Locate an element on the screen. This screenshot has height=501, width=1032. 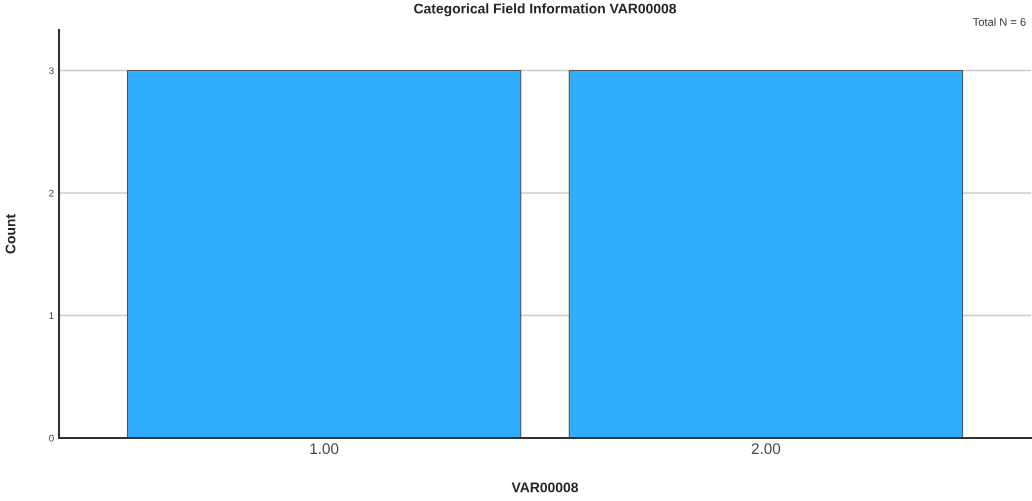
text: Total N = 6 is located at coordinates (999, 21).